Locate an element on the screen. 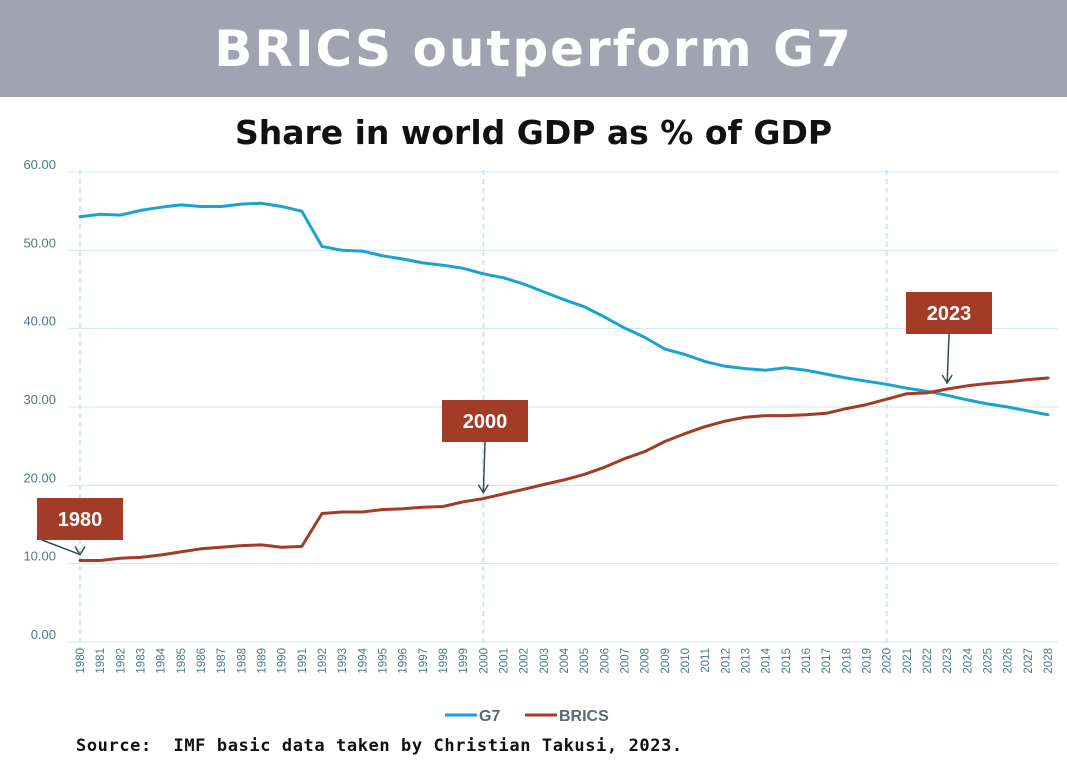 This screenshot has height=775, width=1067. x-tick-label: 2028 is located at coordinates (1049, 661).